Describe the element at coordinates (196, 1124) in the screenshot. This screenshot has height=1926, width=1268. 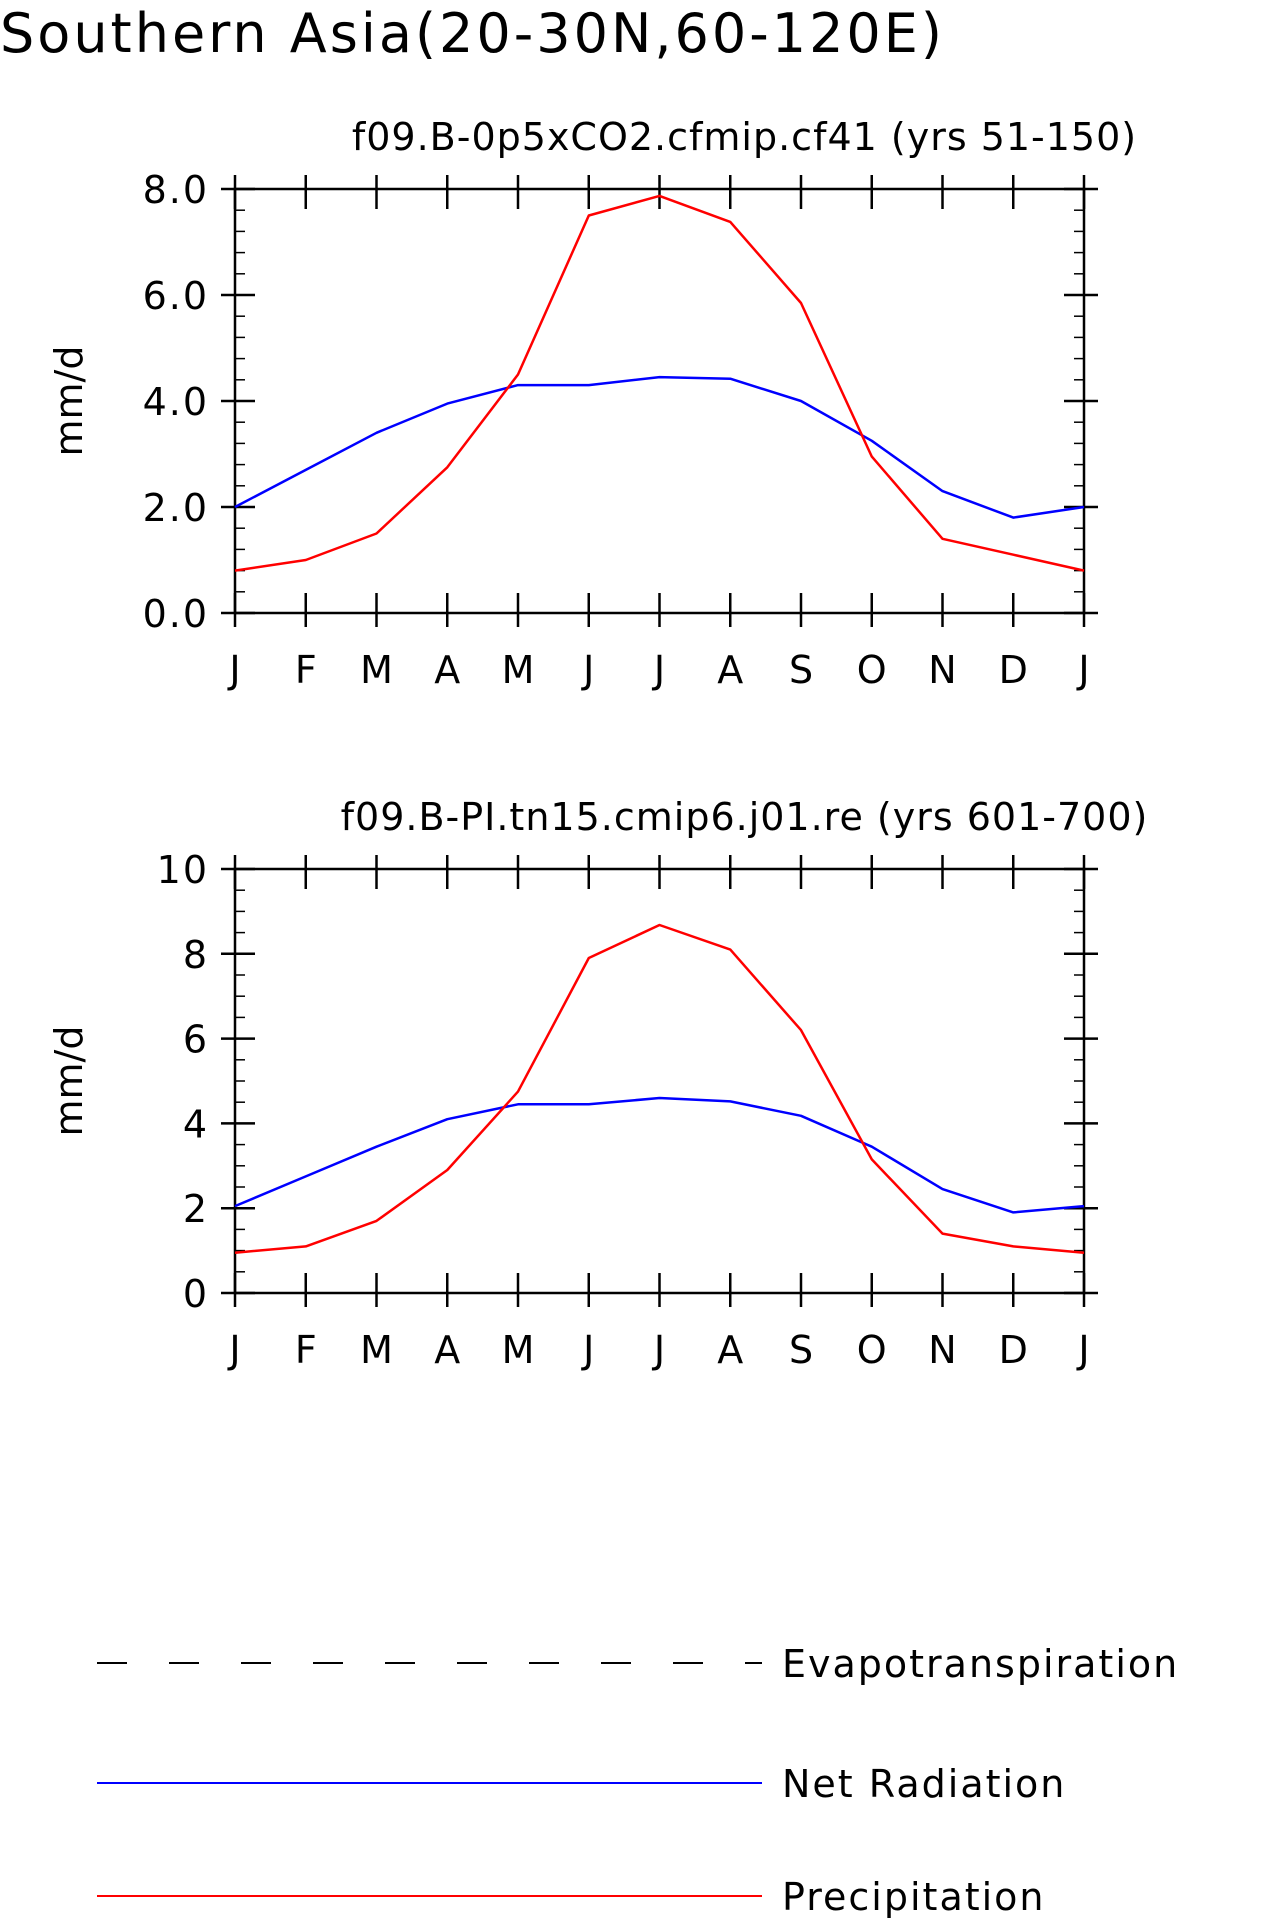
I see `y-tick-label: 4` at that location.